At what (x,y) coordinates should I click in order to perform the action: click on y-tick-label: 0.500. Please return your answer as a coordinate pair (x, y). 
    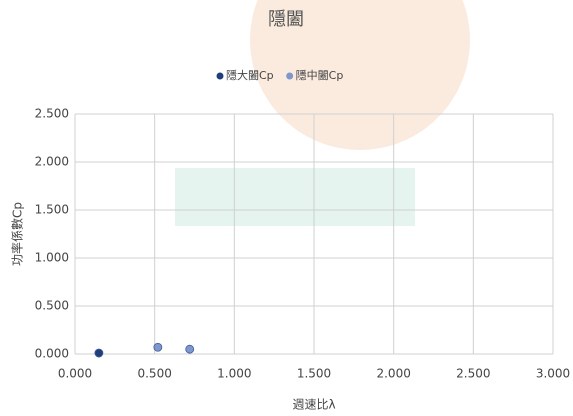
    Looking at the image, I should click on (52, 306).